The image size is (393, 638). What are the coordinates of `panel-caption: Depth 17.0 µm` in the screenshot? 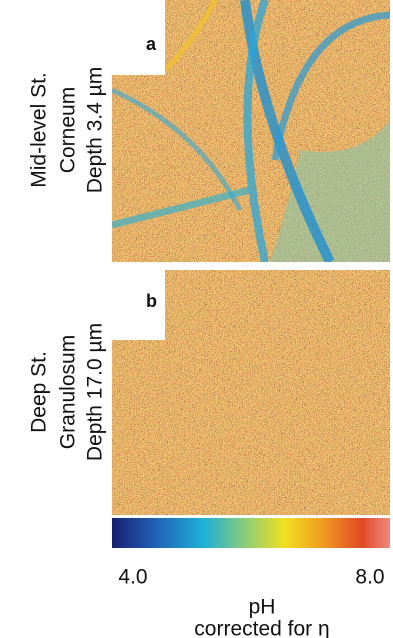 It's located at (95, 392).